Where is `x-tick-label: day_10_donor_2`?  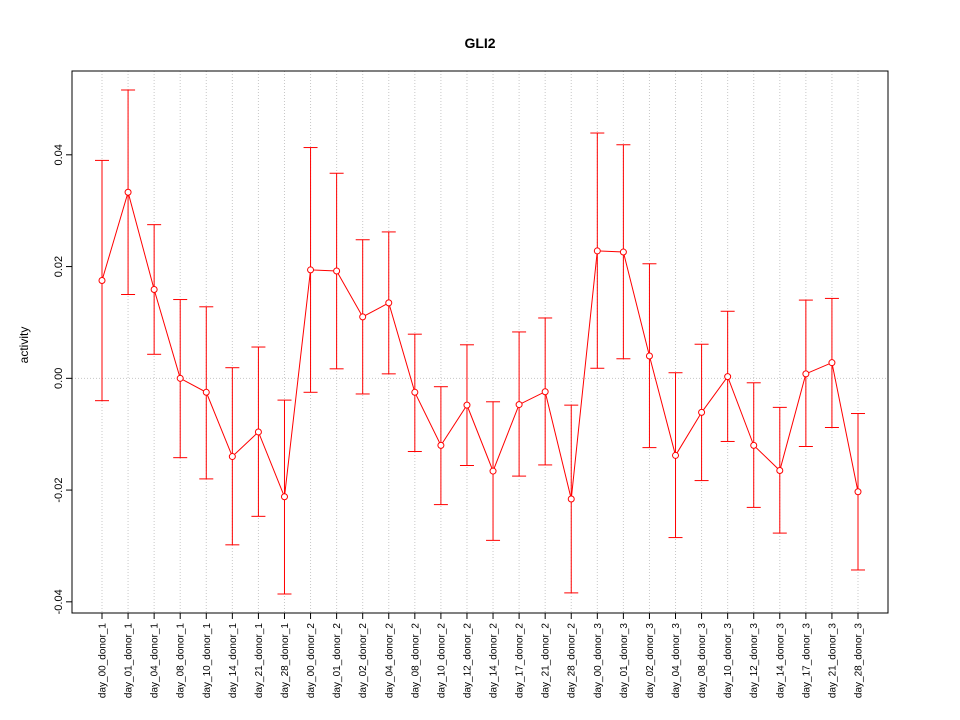 x-tick-label: day_10_donor_2 is located at coordinates (441, 661).